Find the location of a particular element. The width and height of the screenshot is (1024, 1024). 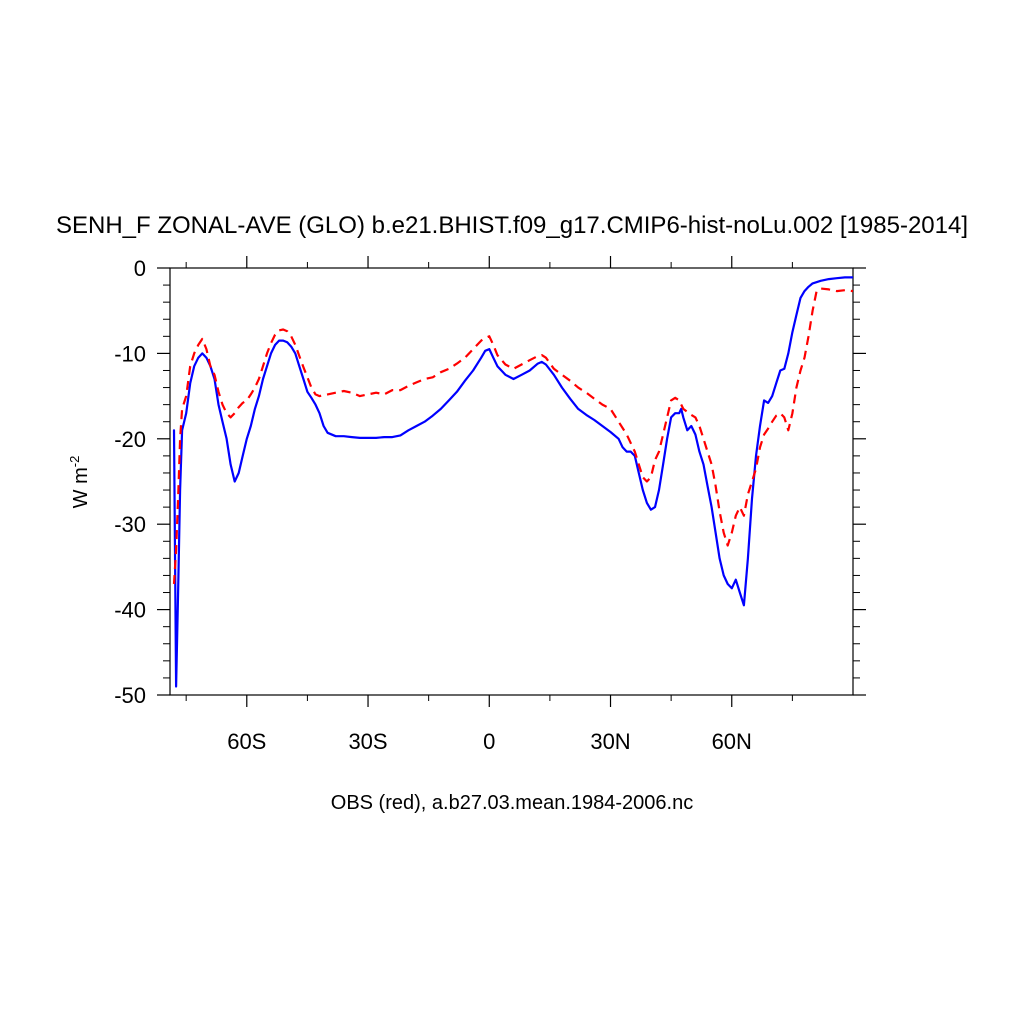

y-axis-label-base: W m is located at coordinates (81, 487).